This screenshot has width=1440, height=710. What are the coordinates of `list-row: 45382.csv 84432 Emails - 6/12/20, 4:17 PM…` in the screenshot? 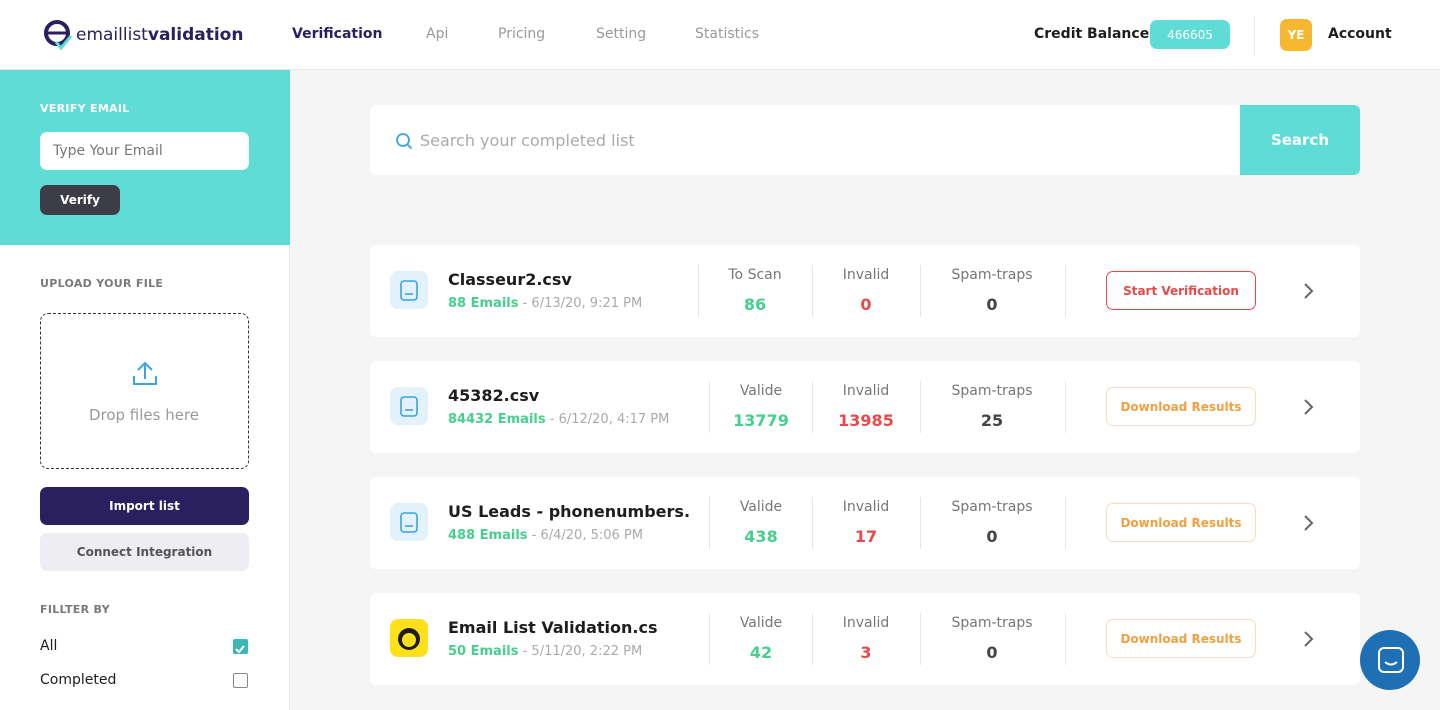 It's located at (865, 407).